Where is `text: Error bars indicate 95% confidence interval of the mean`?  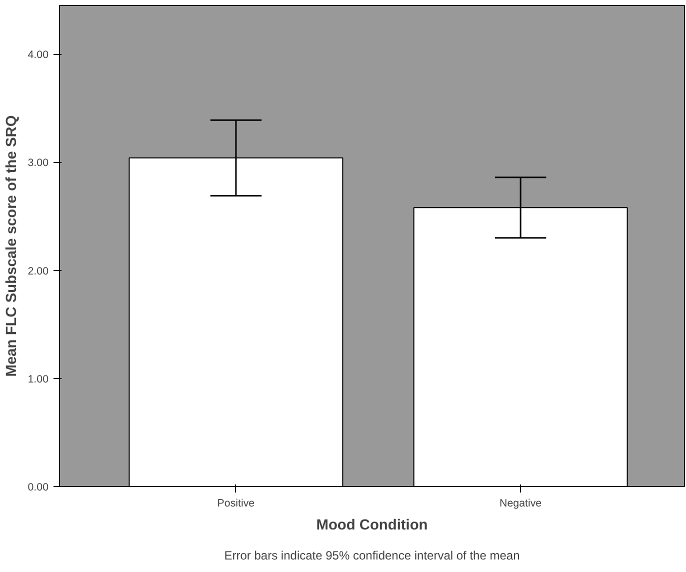 text: Error bars indicate 95% confidence interval of the mean is located at coordinates (372, 555).